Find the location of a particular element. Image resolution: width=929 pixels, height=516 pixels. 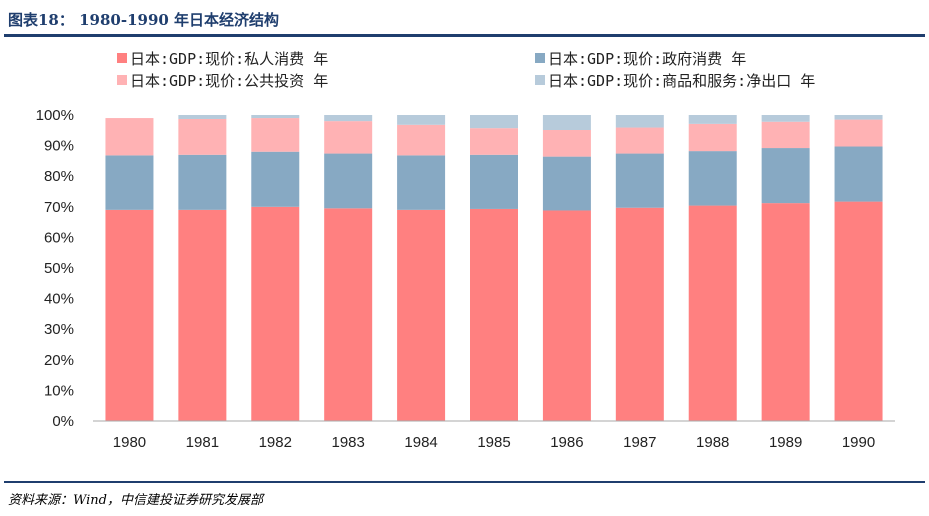

footer-divider is located at coordinates (464, 482).